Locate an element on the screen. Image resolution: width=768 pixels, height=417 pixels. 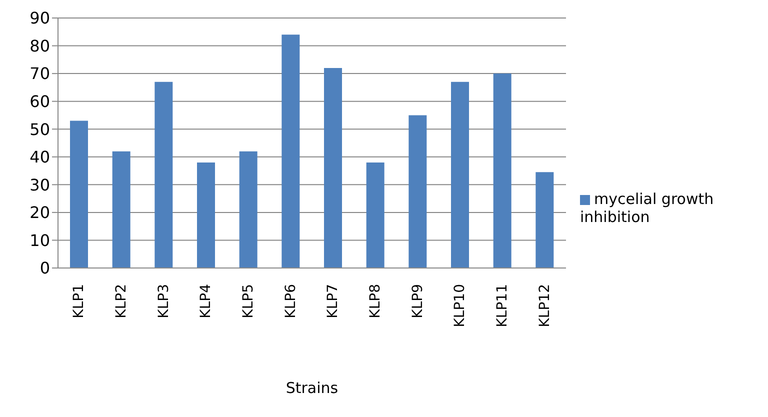
x-tick-label: KLP12 is located at coordinates (544, 306).